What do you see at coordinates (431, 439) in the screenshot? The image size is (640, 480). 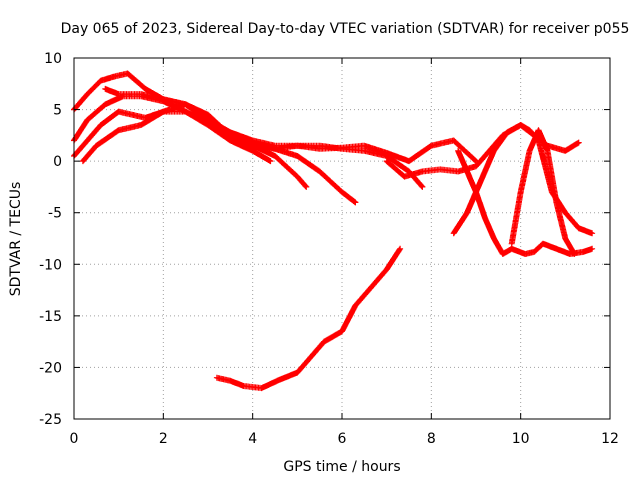 I see `x-tick-label: 8` at bounding box center [431, 439].